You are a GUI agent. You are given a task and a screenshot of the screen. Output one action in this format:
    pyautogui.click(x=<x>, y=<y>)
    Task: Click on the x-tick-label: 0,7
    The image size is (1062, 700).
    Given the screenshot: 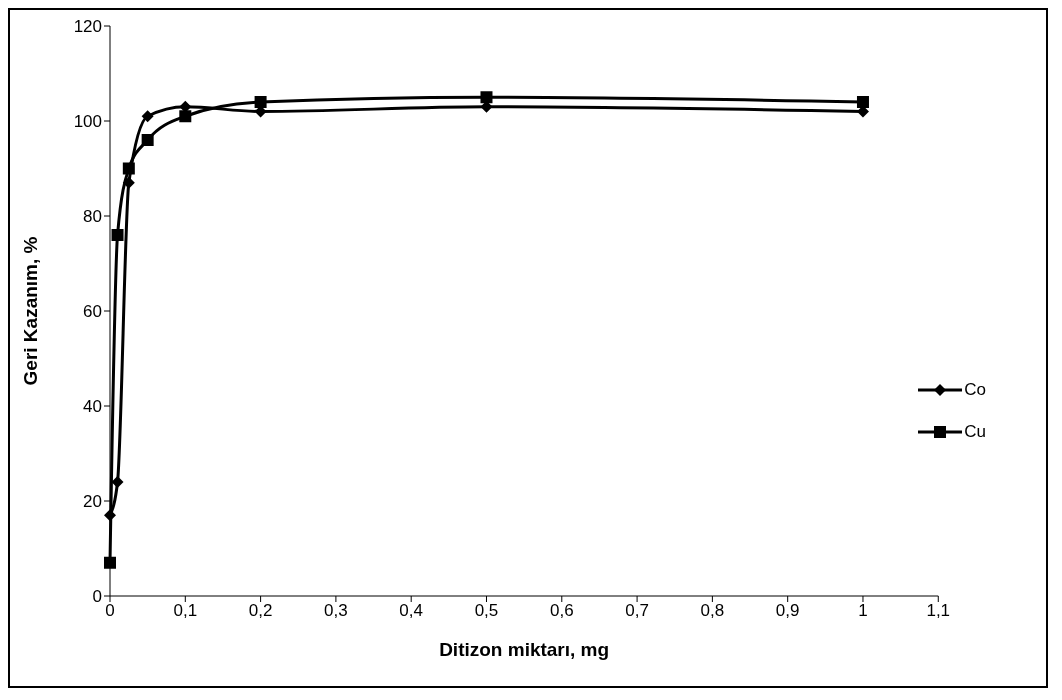 What is the action you would take?
    pyautogui.click(x=637, y=611)
    